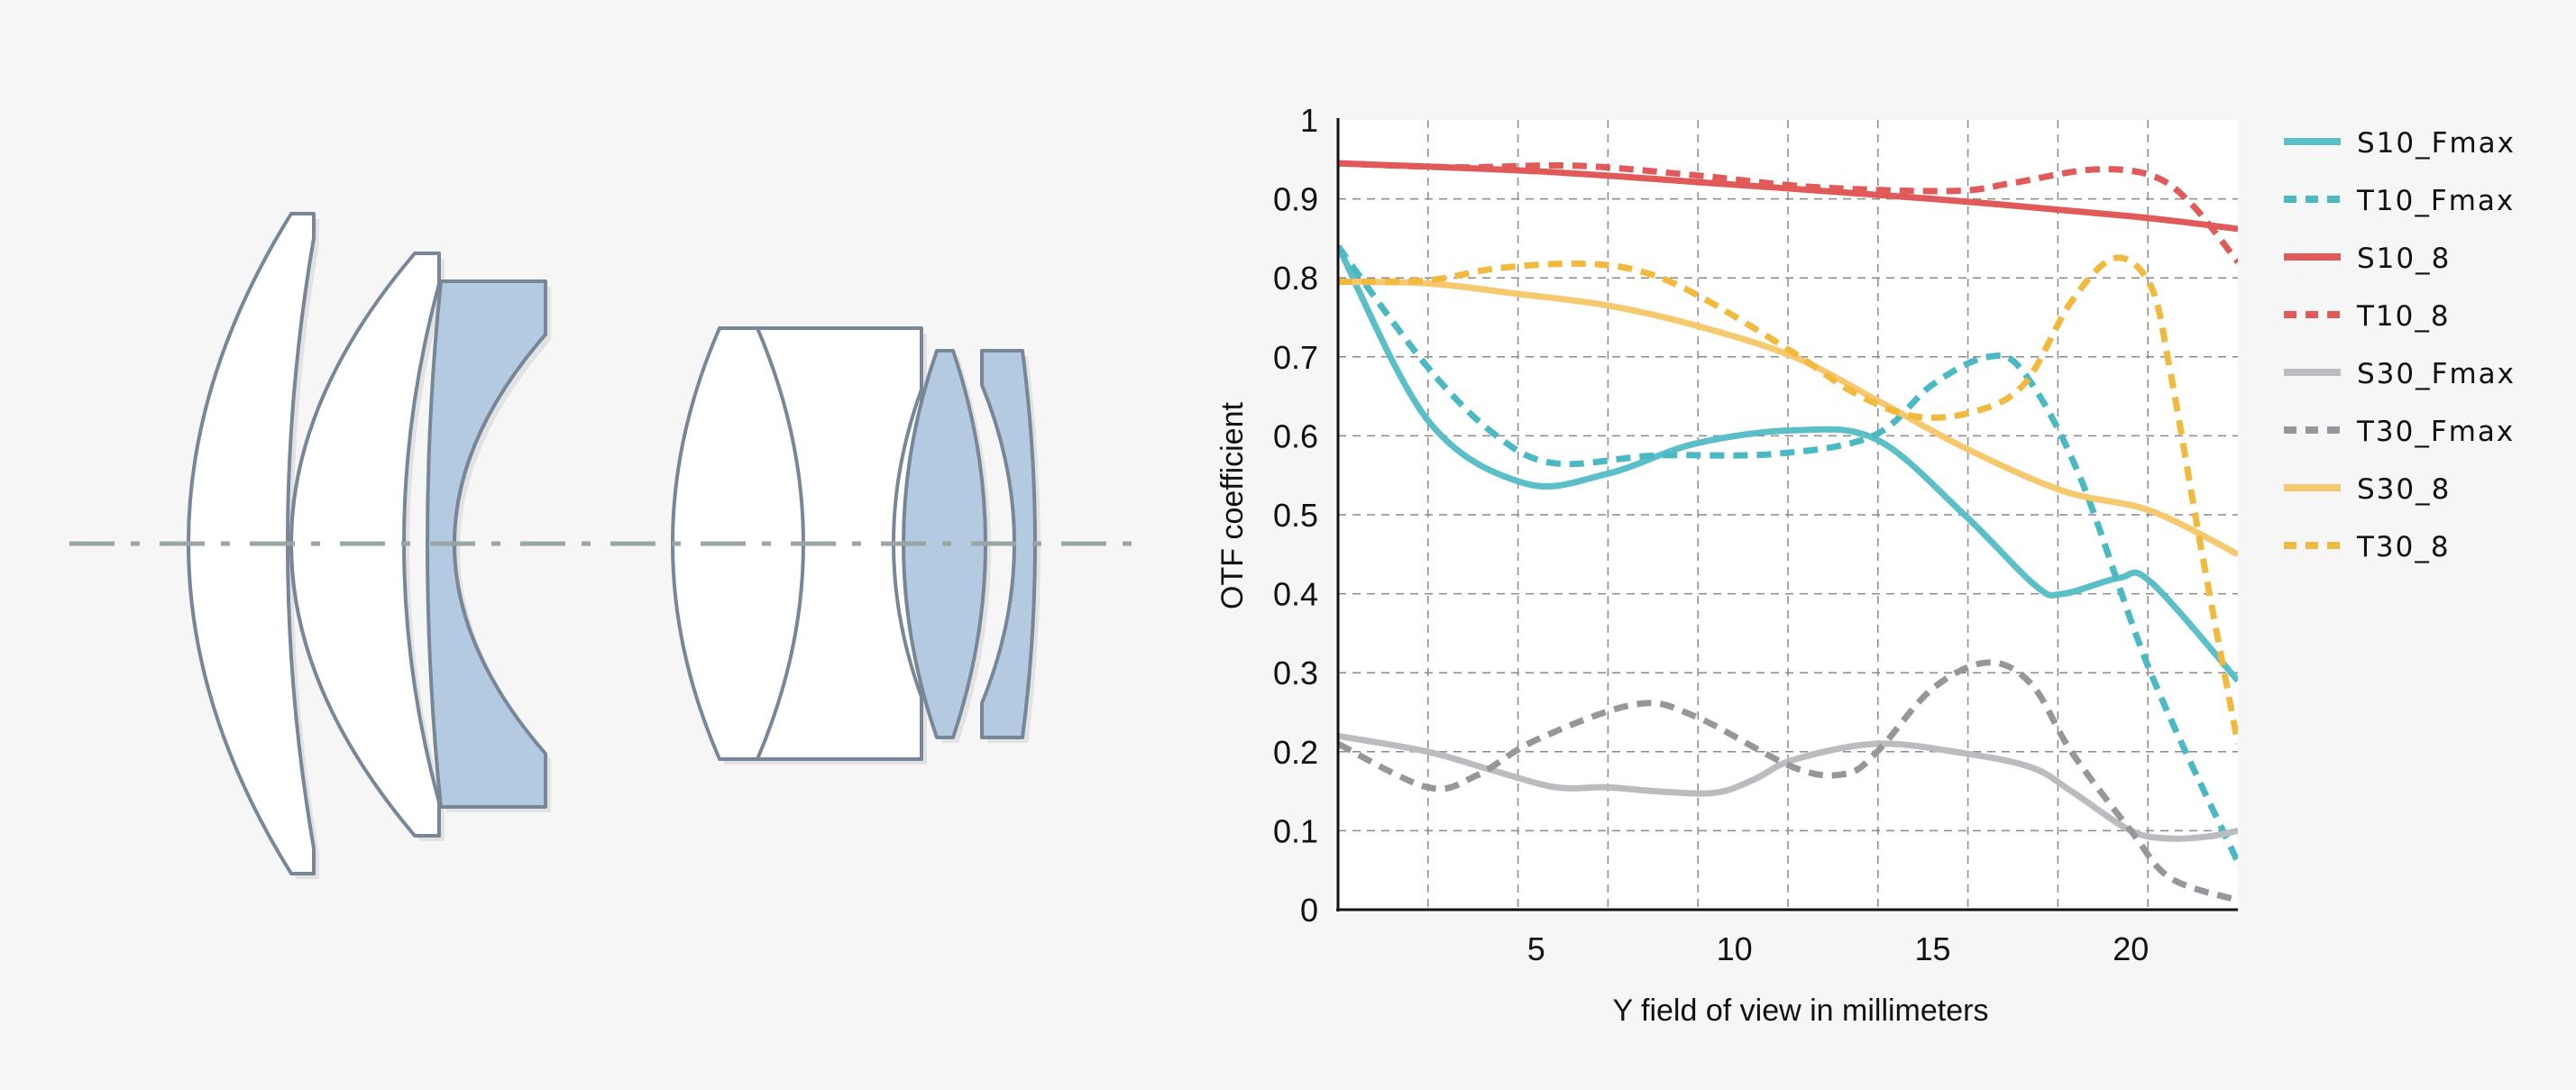 Image resolution: width=2576 pixels, height=1090 pixels. What do you see at coordinates (1295, 752) in the screenshot?
I see `y-tick-label: 0.2` at bounding box center [1295, 752].